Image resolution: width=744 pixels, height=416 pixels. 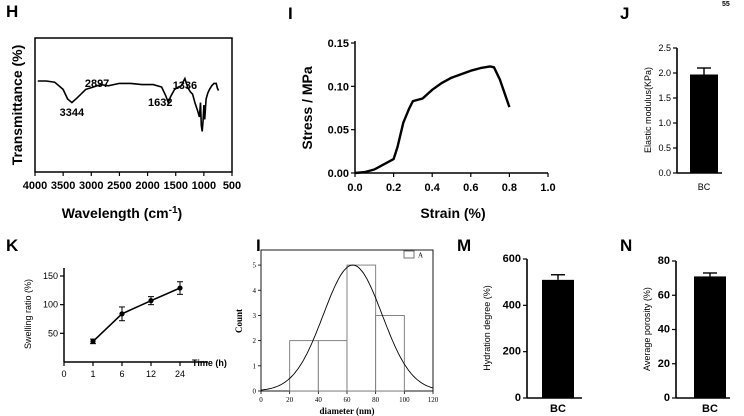 What do you see at coordinates (354, 188) in the screenshot?
I see `x-tick-label: 0.0` at bounding box center [354, 188].